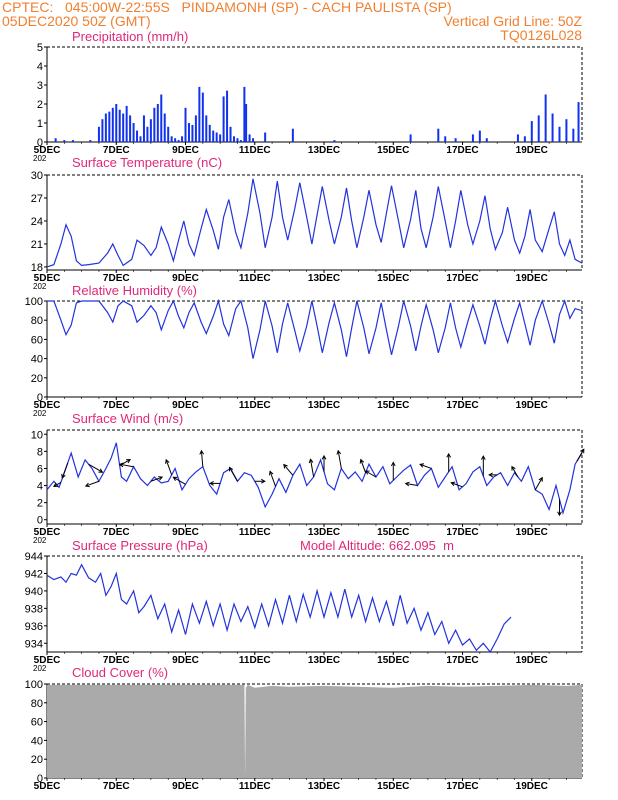  I want to click on temperature-title: Surface Temperature (nC), so click(147, 162).